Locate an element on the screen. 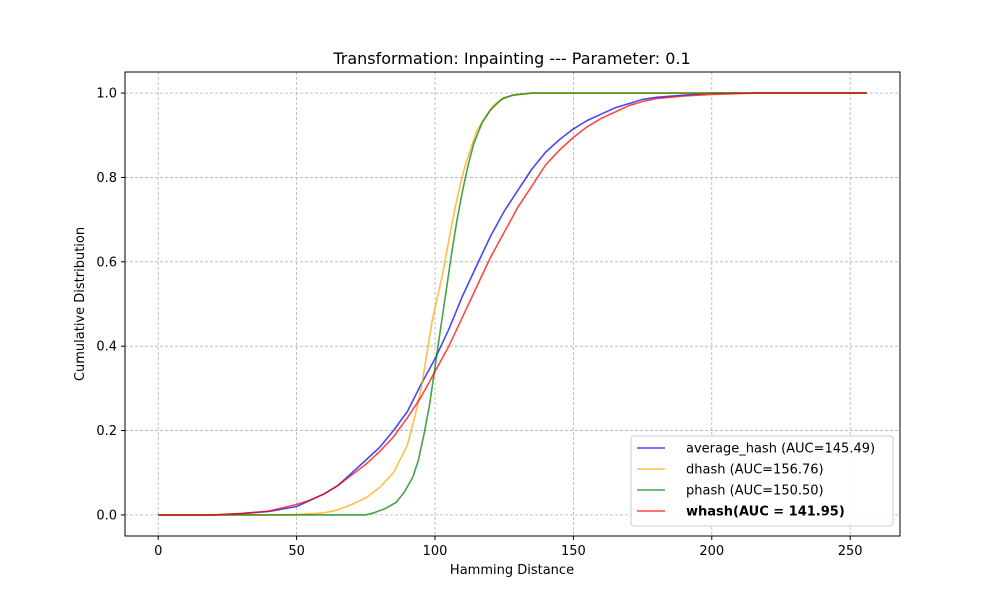 Image resolution: width=1000 pixels, height=600 pixels. y-axis-label: Cumulative Distribution is located at coordinates (80, 304).